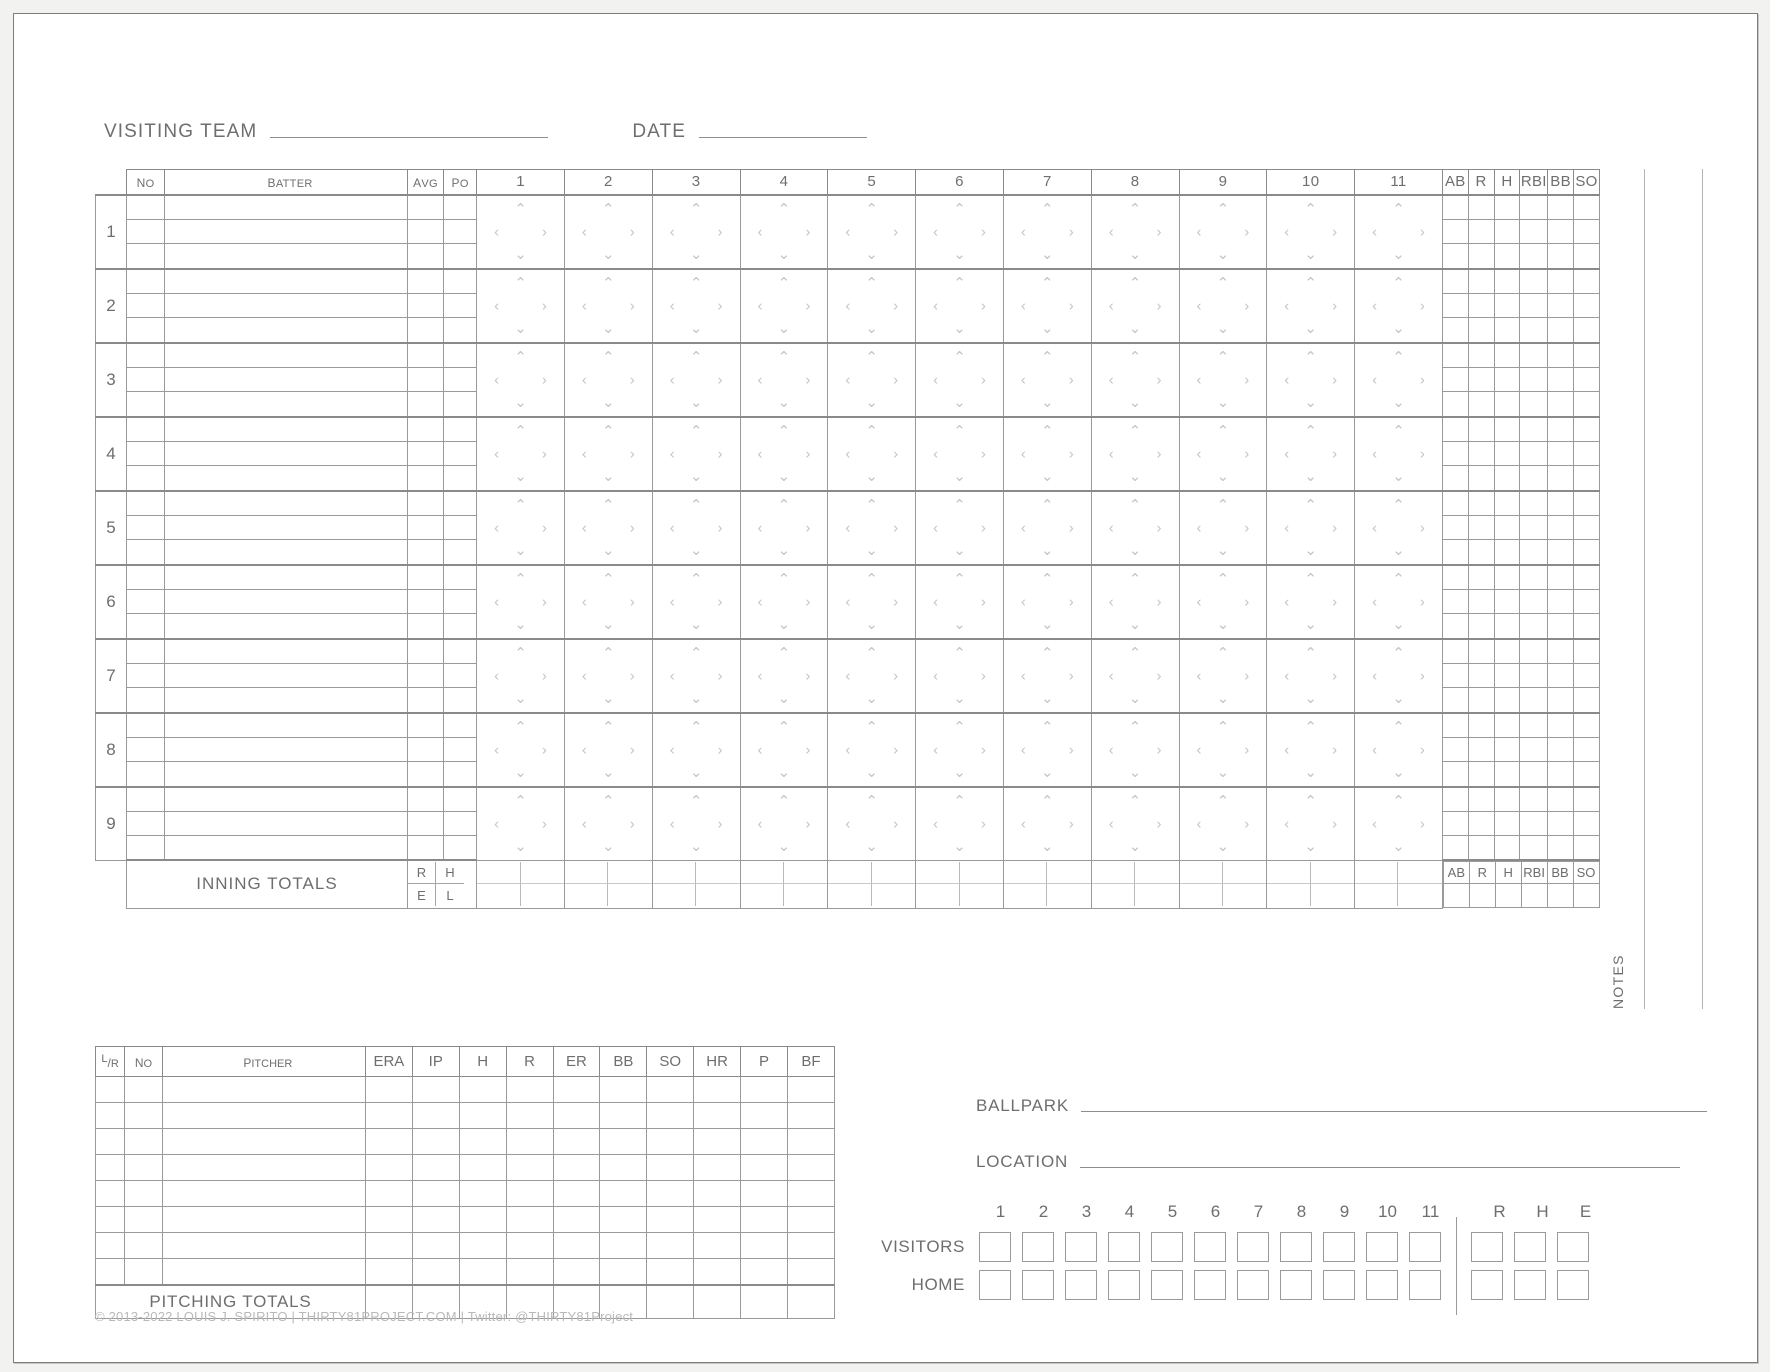 Image resolution: width=1770 pixels, height=1372 pixels. What do you see at coordinates (608, 749) in the screenshot?
I see `scoring-cell-batter-8-inning-2: ⌃ ‹ › ⌄` at bounding box center [608, 749].